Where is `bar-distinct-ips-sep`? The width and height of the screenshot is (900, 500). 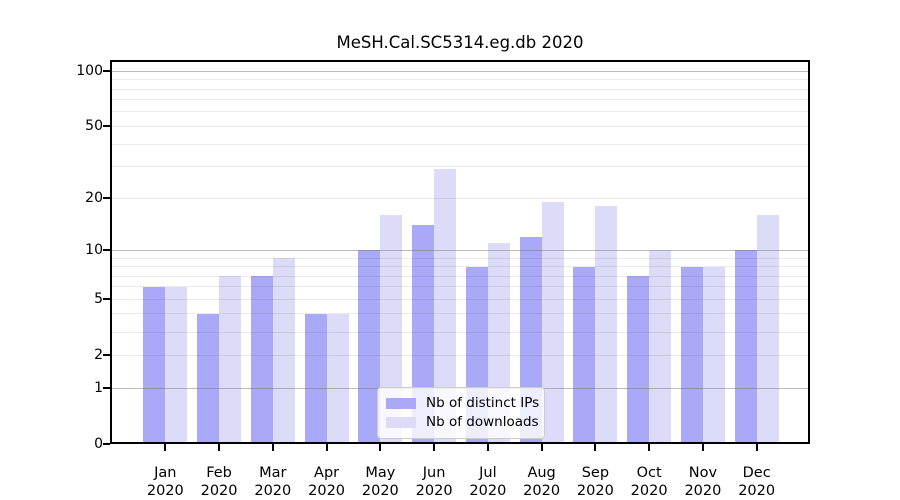 bar-distinct-ips-sep is located at coordinates (584, 355).